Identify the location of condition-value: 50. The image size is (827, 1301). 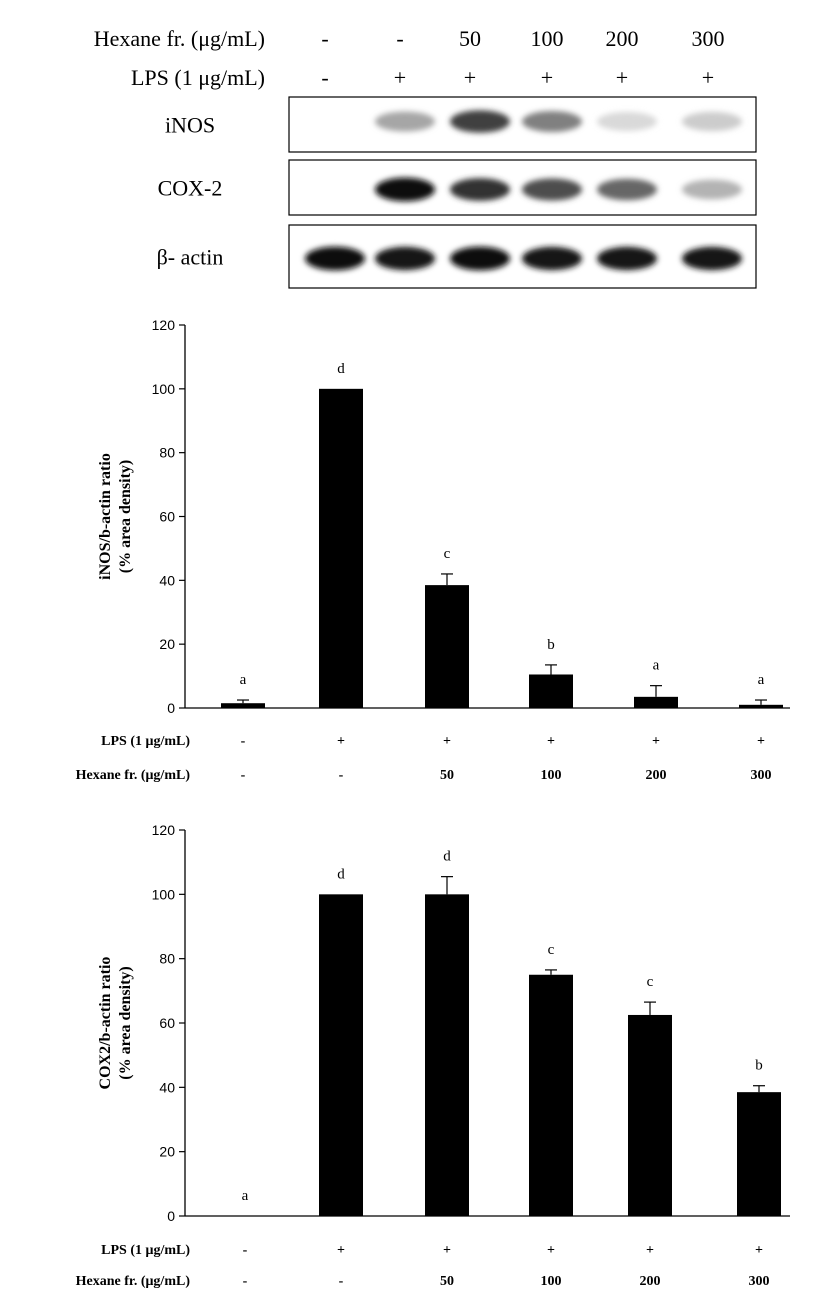
(447, 775).